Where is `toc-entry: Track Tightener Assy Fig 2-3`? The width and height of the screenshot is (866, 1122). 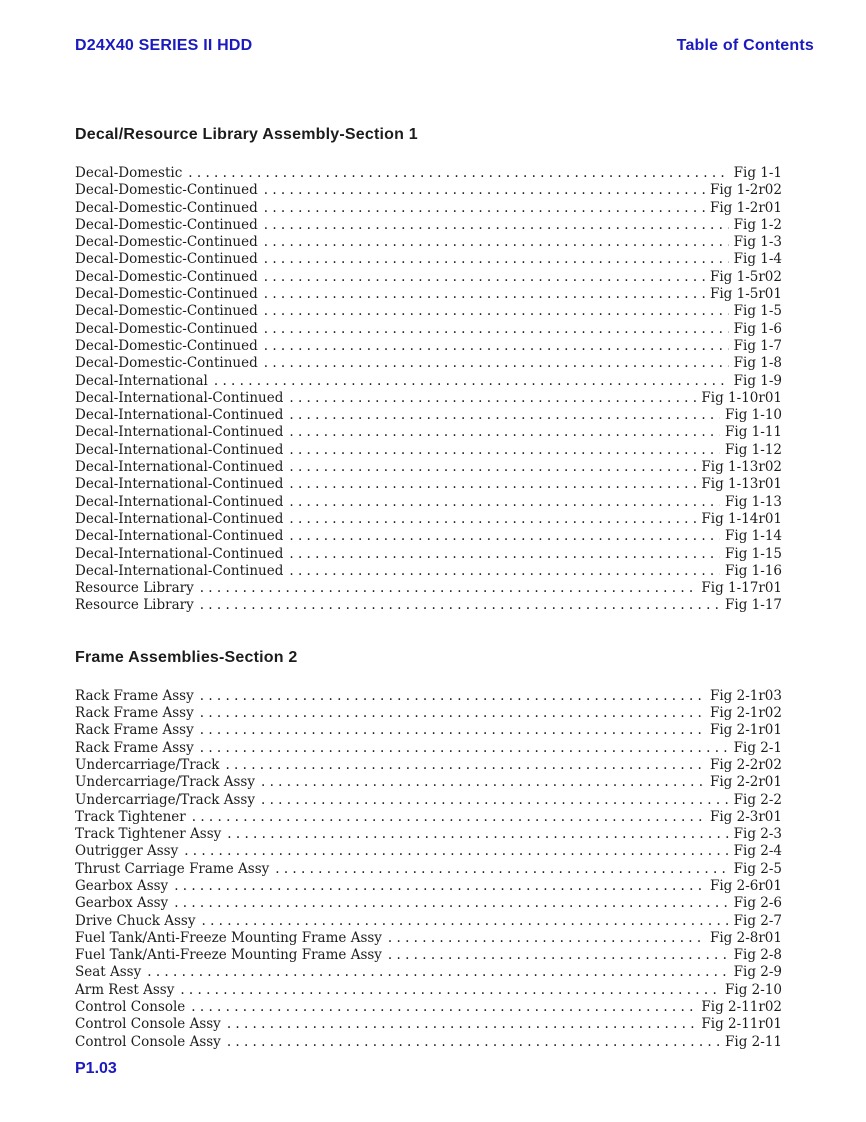 toc-entry: Track Tightener Assy Fig 2-3 is located at coordinates (428, 834).